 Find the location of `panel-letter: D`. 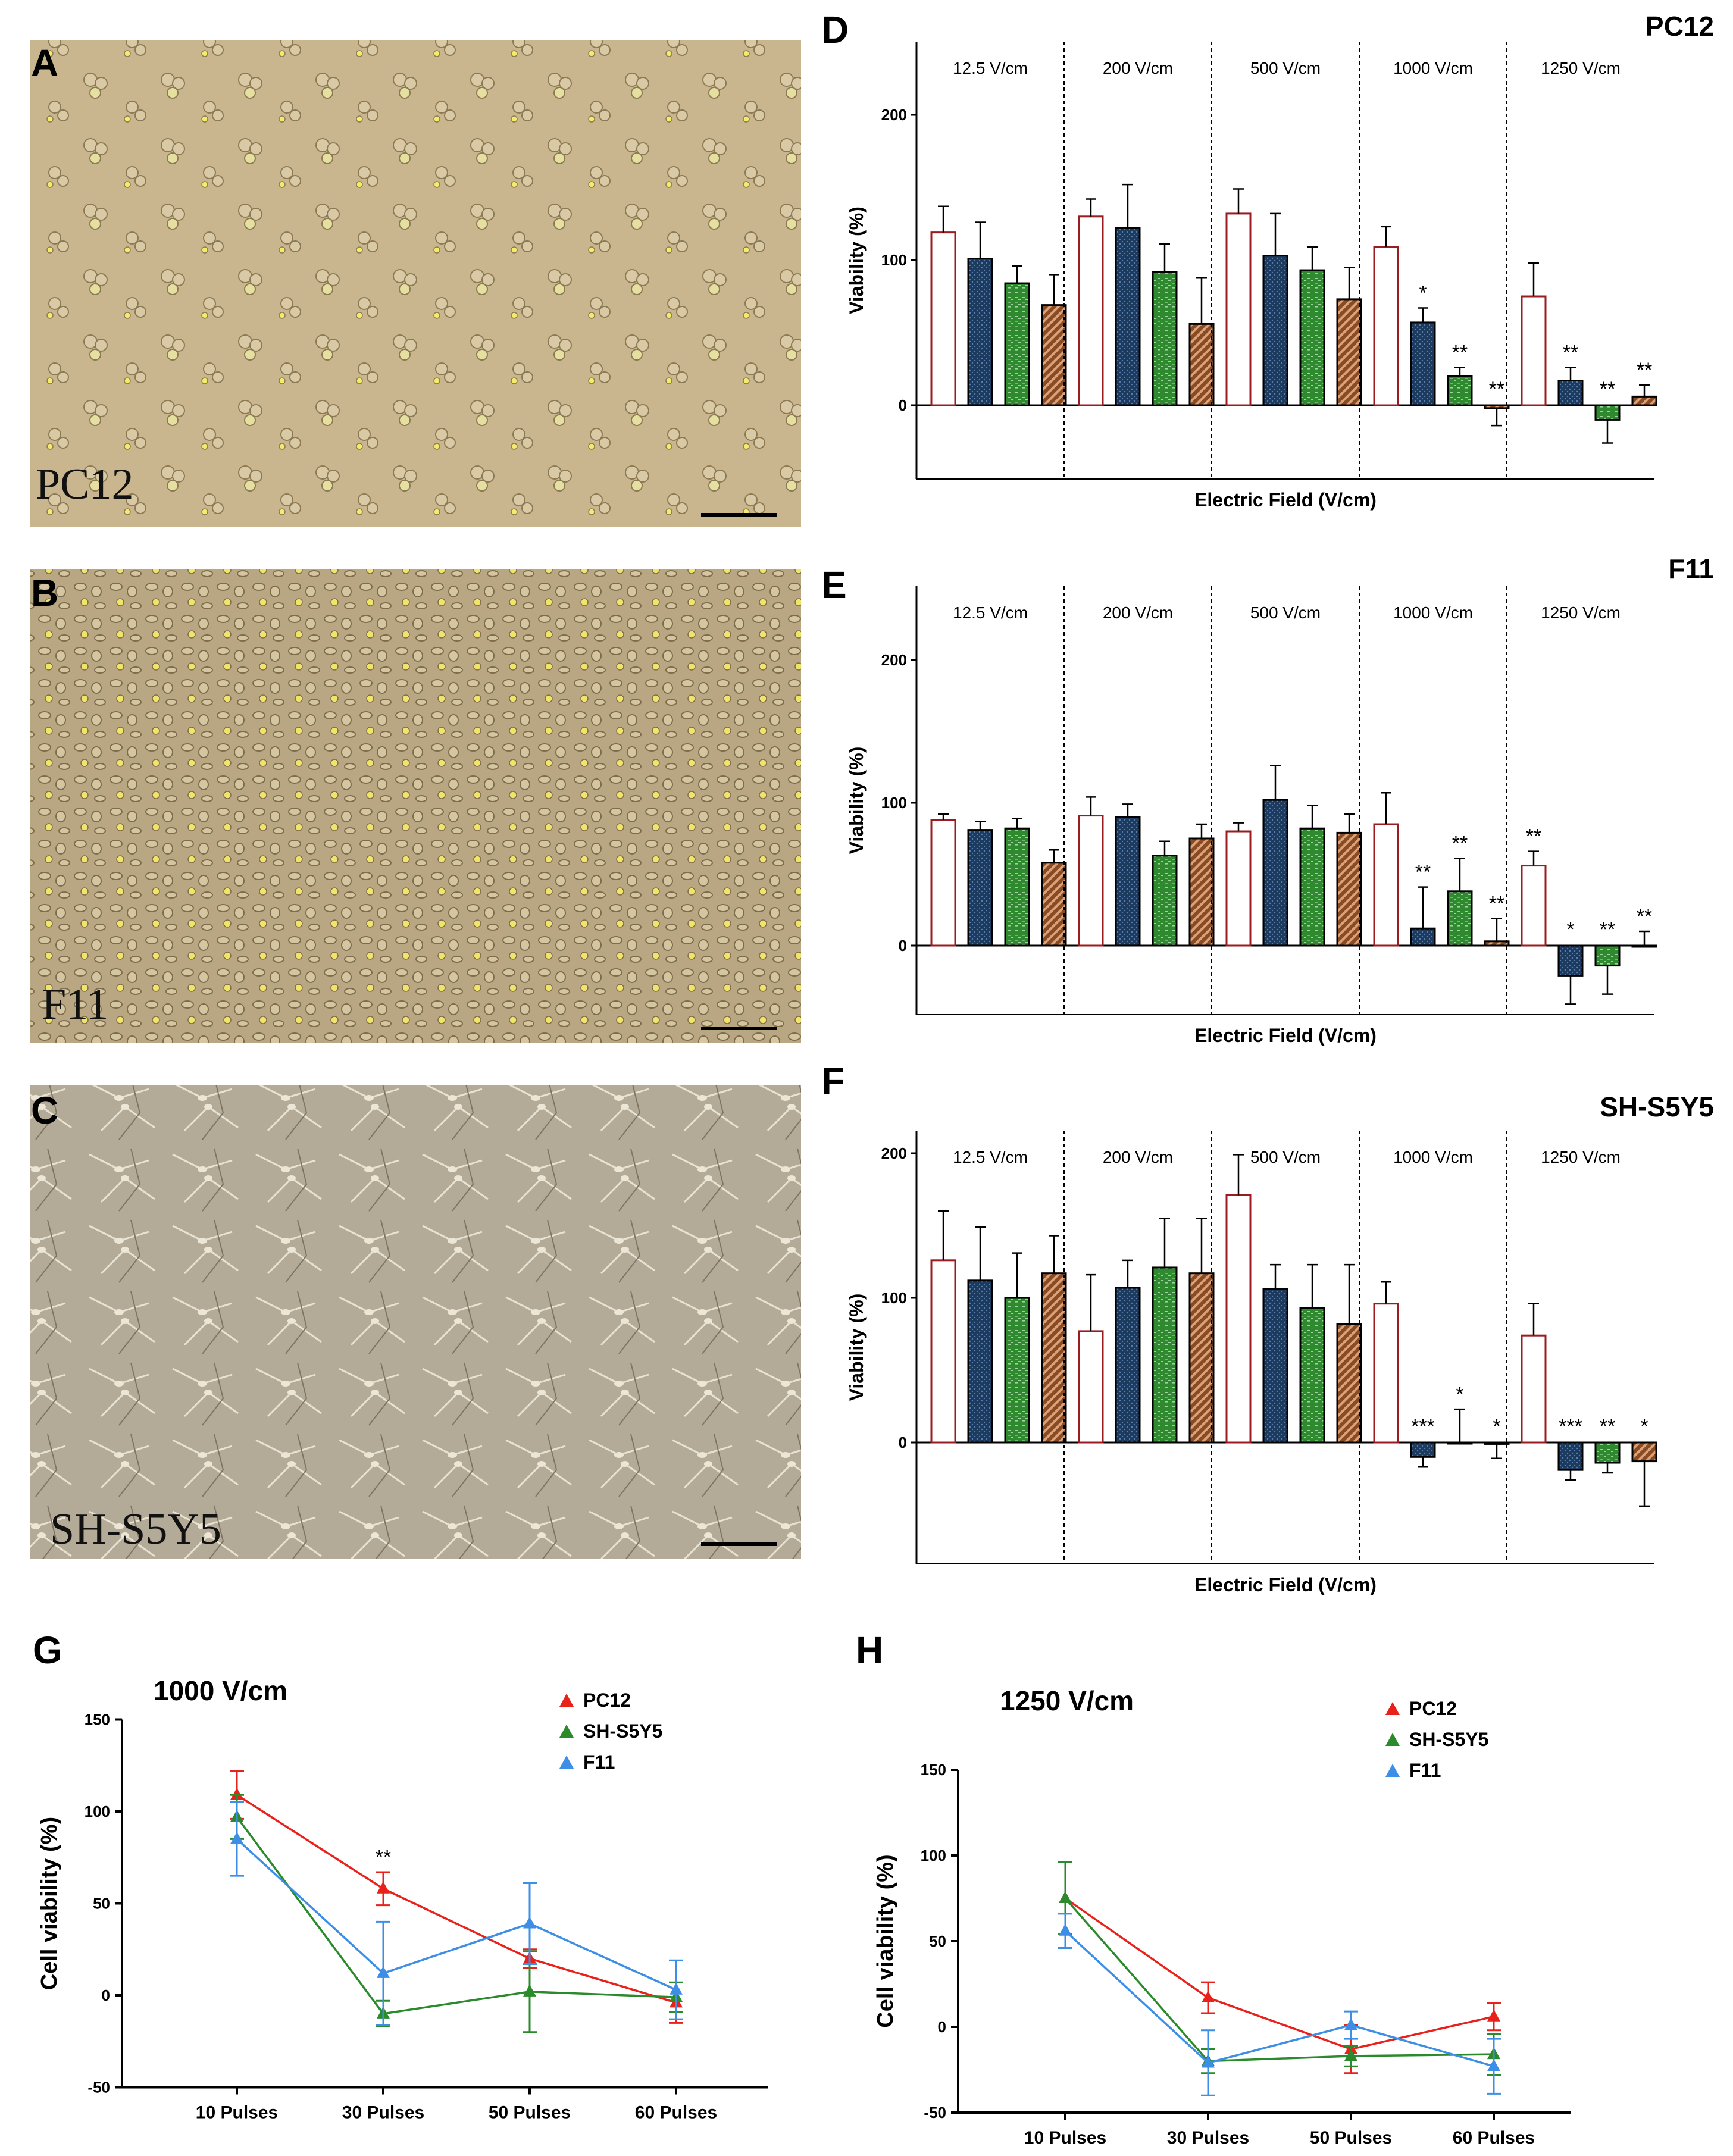

panel-letter: D is located at coordinates (835, 29).